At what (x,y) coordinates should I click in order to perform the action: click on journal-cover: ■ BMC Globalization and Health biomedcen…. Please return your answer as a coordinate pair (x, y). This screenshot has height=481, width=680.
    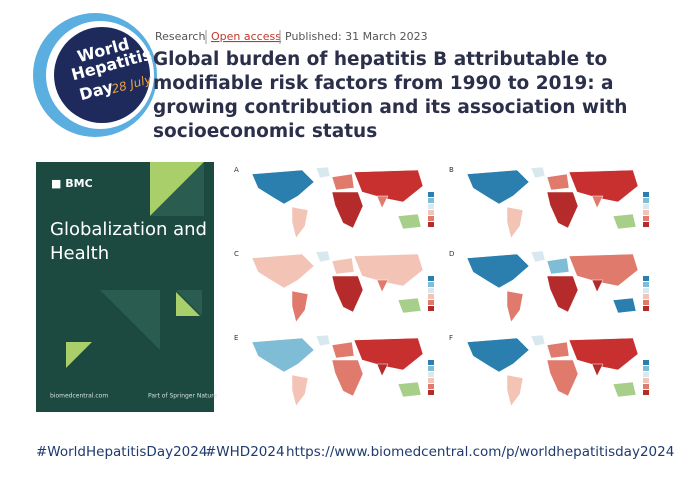
    Looking at the image, I should click on (127, 287).